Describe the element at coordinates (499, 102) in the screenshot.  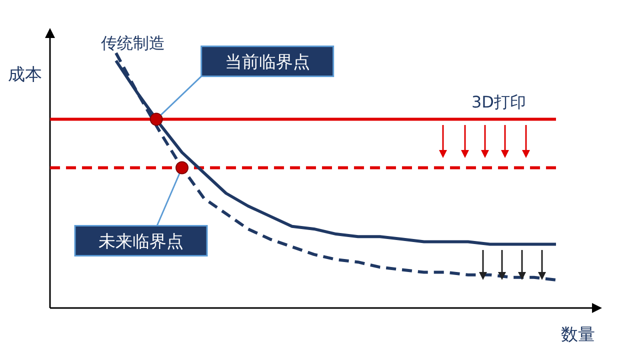
I see `ref-line-label: 3D打印` at that location.